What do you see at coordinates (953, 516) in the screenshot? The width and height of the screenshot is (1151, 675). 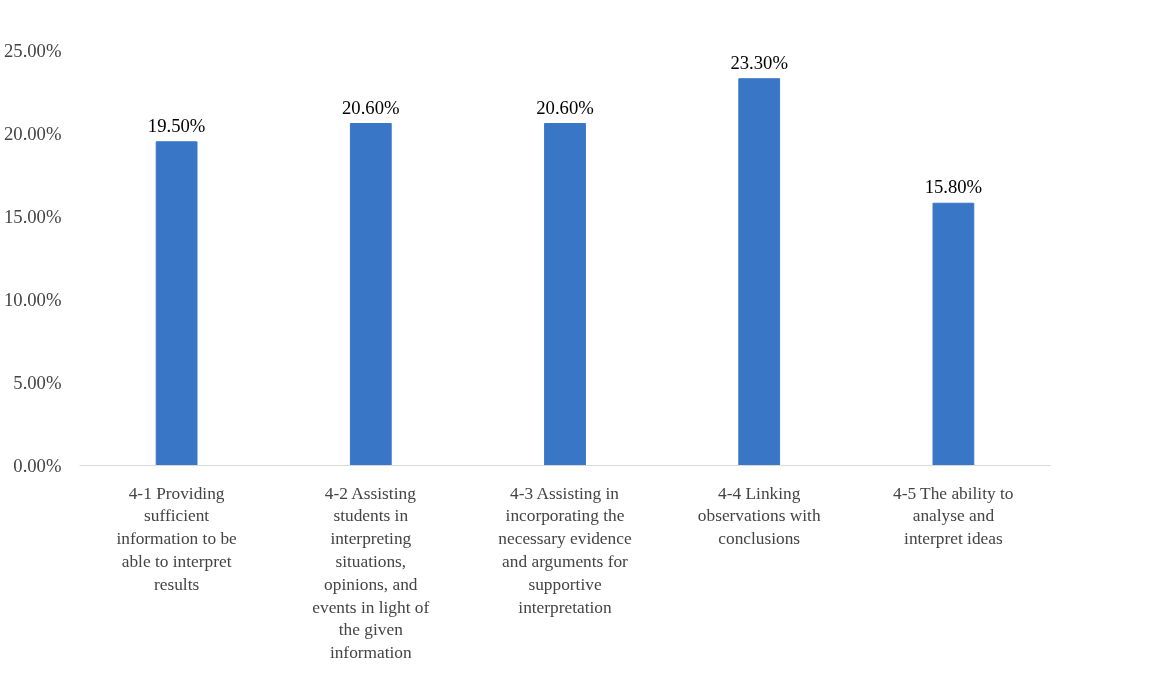 I see `x-tick-label: 4-5 The ability to analyse and interpret ideas` at bounding box center [953, 516].